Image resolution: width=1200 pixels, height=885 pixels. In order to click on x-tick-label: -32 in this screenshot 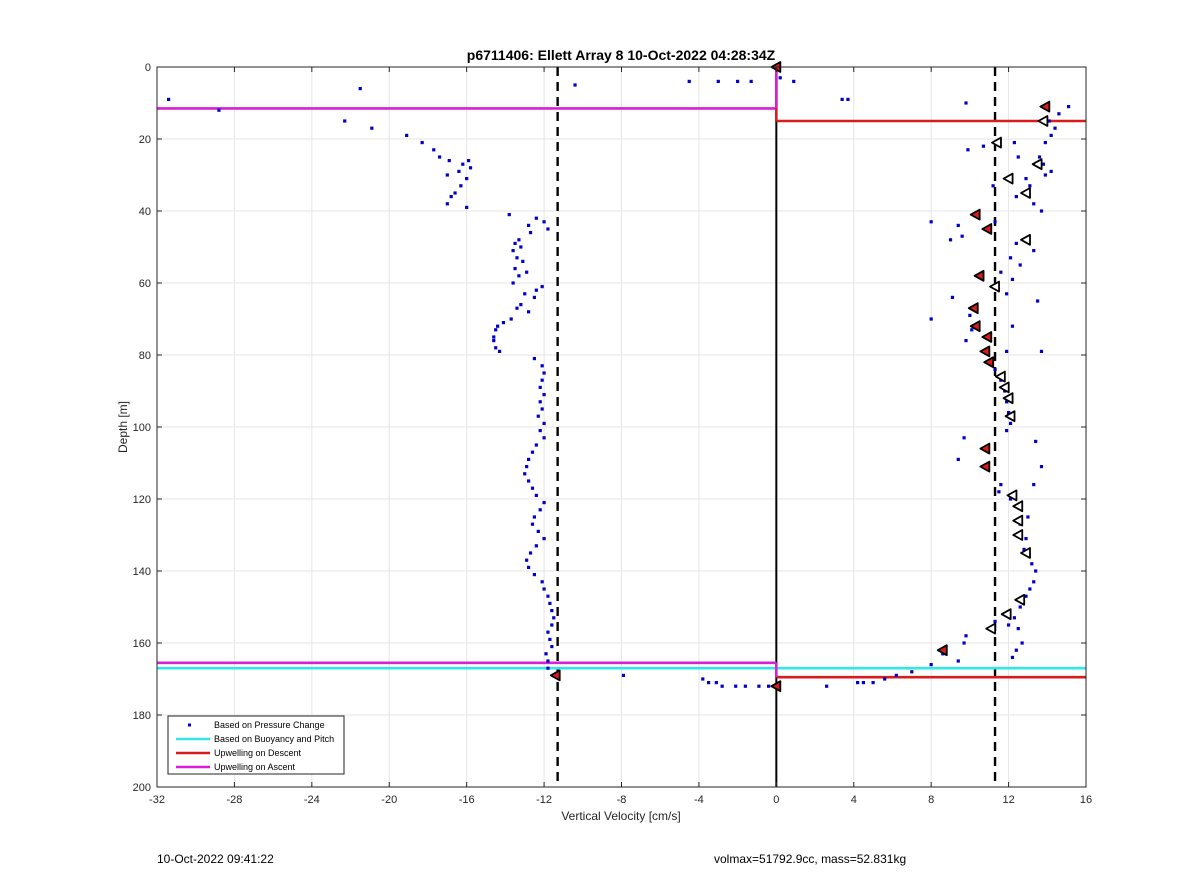, I will do `click(157, 800)`.